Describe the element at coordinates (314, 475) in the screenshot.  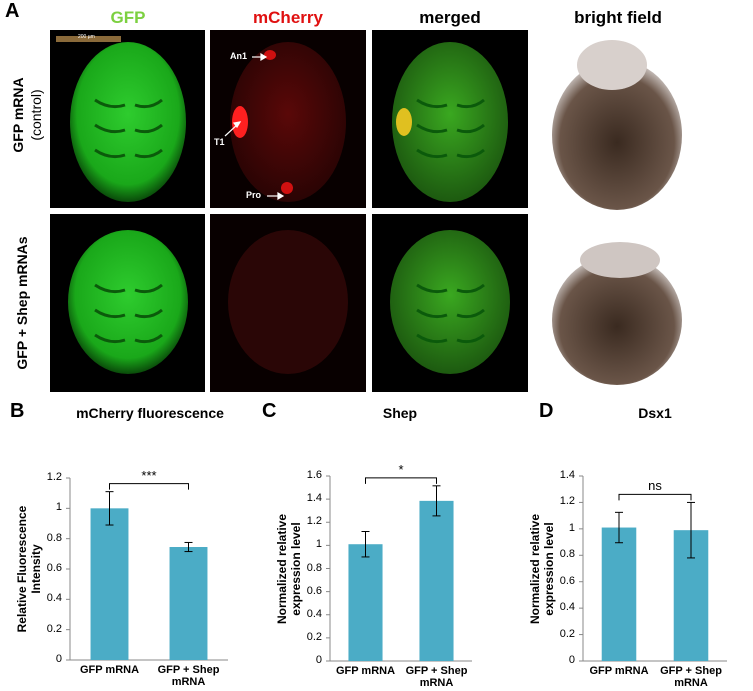
I see `y-tick-label: 1.6` at that location.